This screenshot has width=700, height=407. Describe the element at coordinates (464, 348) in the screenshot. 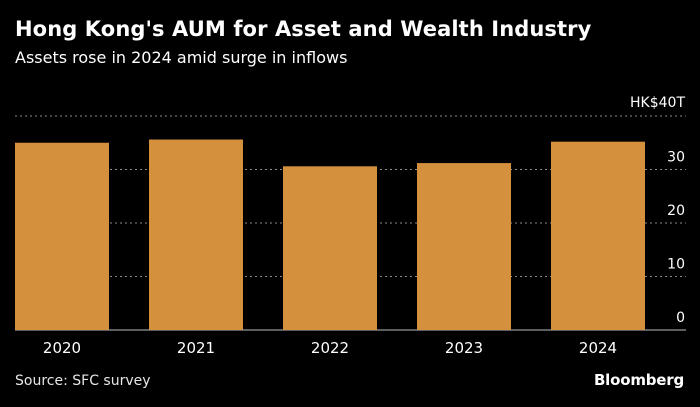

I see `x-tick-label-2023: 2023` at that location.